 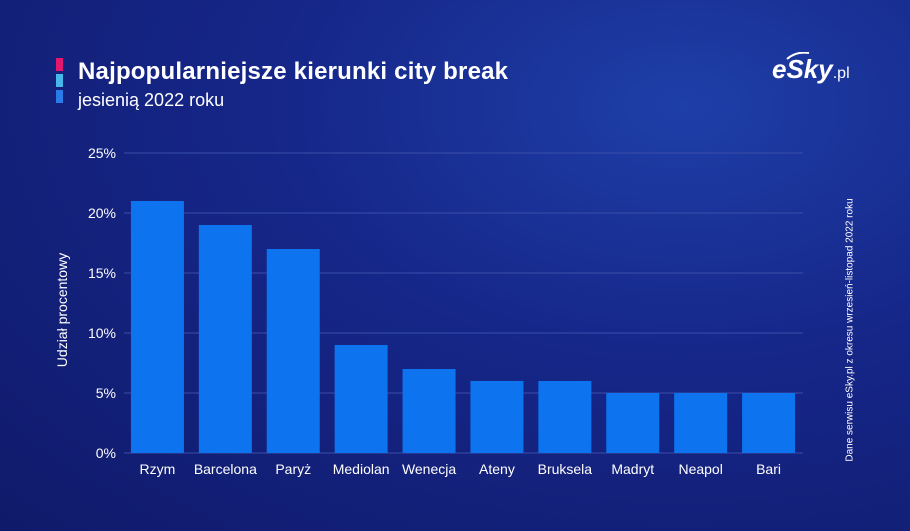 I want to click on x-tick-label: Madryt, so click(x=632, y=469).